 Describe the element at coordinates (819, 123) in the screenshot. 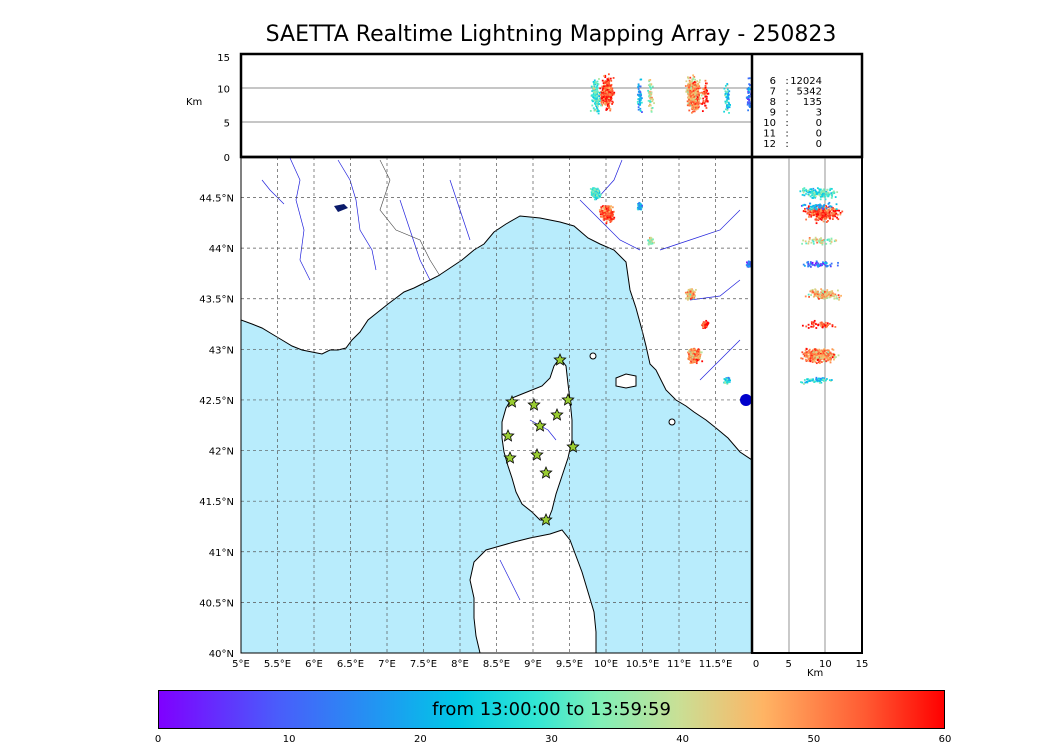

I see `count-value: 0` at that location.